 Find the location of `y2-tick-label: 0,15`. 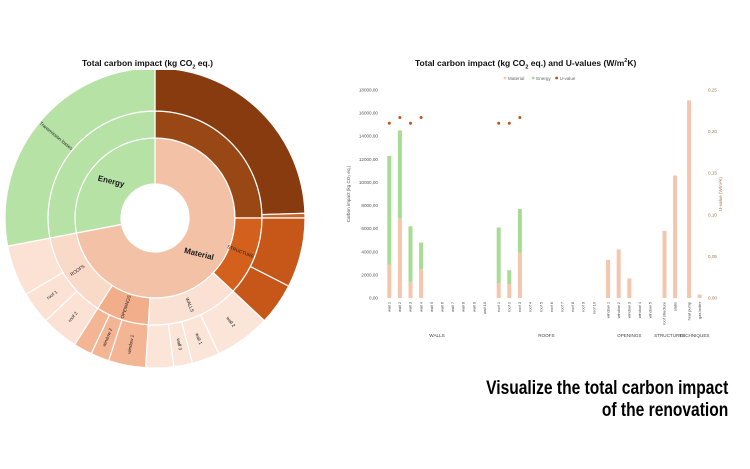

y2-tick-label: 0,15 is located at coordinates (712, 173).